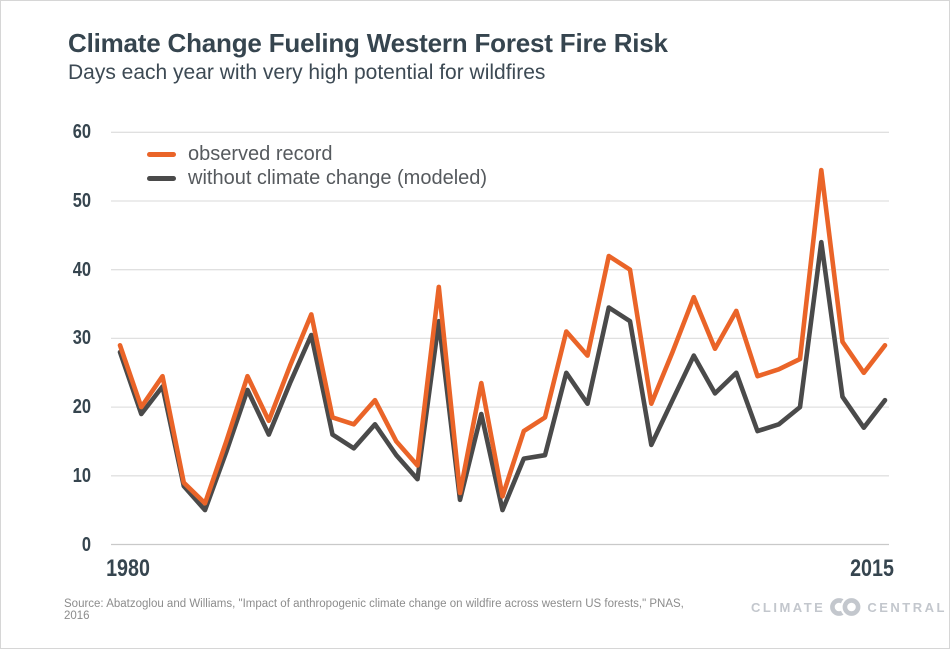 This screenshot has width=950, height=649. What do you see at coordinates (161, 178) in the screenshot?
I see `legend-swatch-modeled` at bounding box center [161, 178].